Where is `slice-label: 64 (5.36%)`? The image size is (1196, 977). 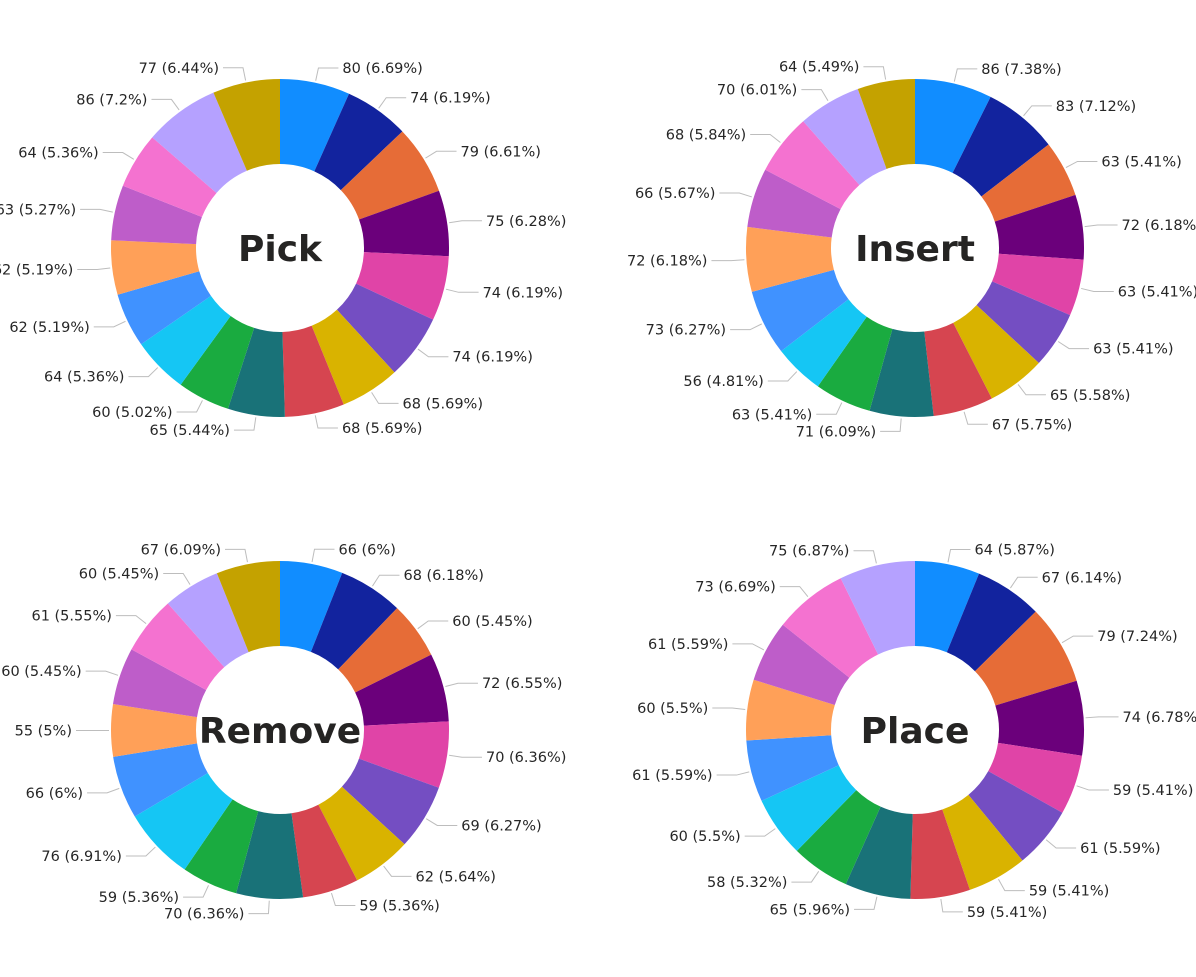
slice-label: 64 (5.36%) is located at coordinates (84, 378).